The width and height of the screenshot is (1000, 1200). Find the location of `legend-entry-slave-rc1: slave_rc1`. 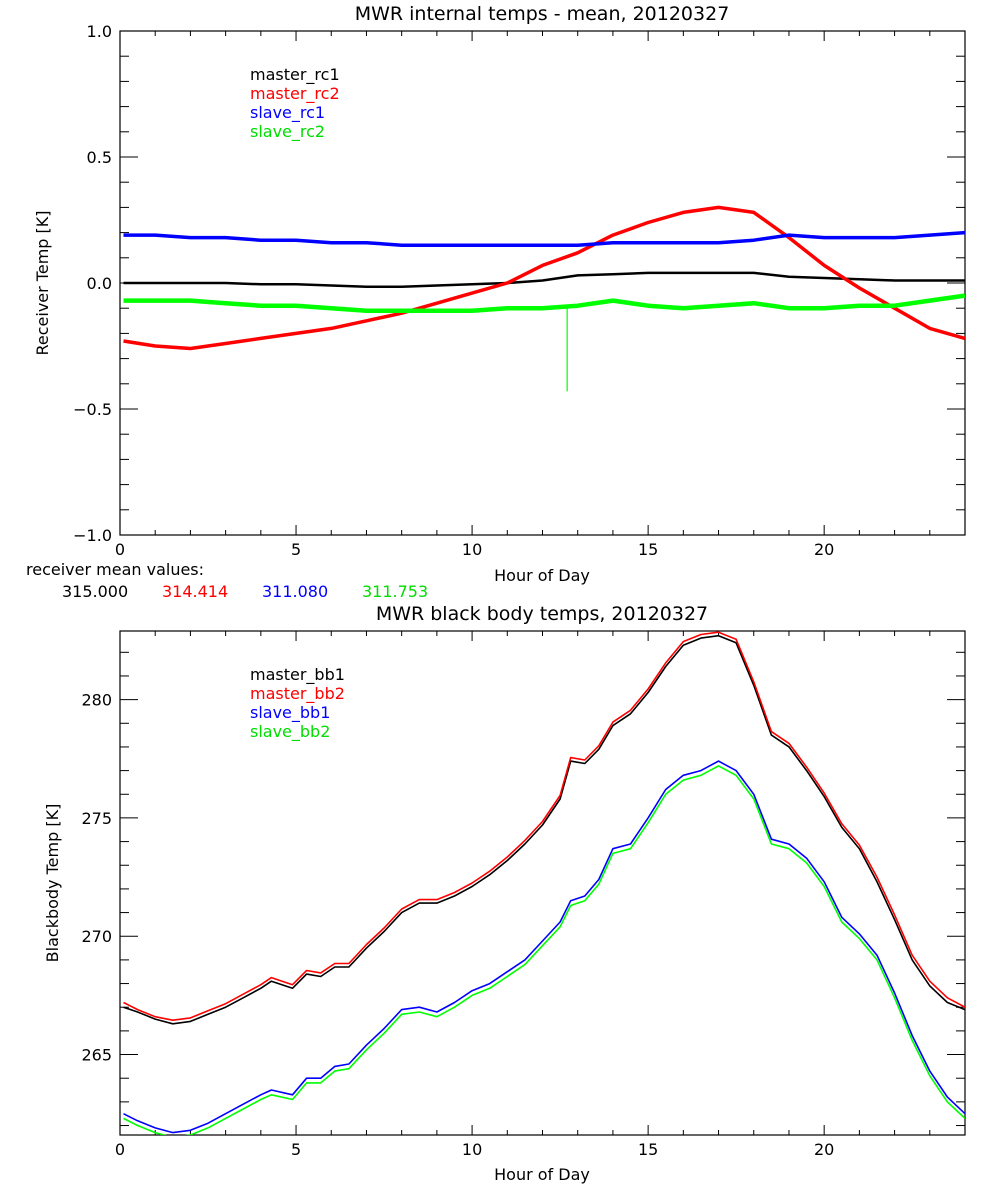

legend-entry-slave-rc1: slave_rc1 is located at coordinates (287, 113).